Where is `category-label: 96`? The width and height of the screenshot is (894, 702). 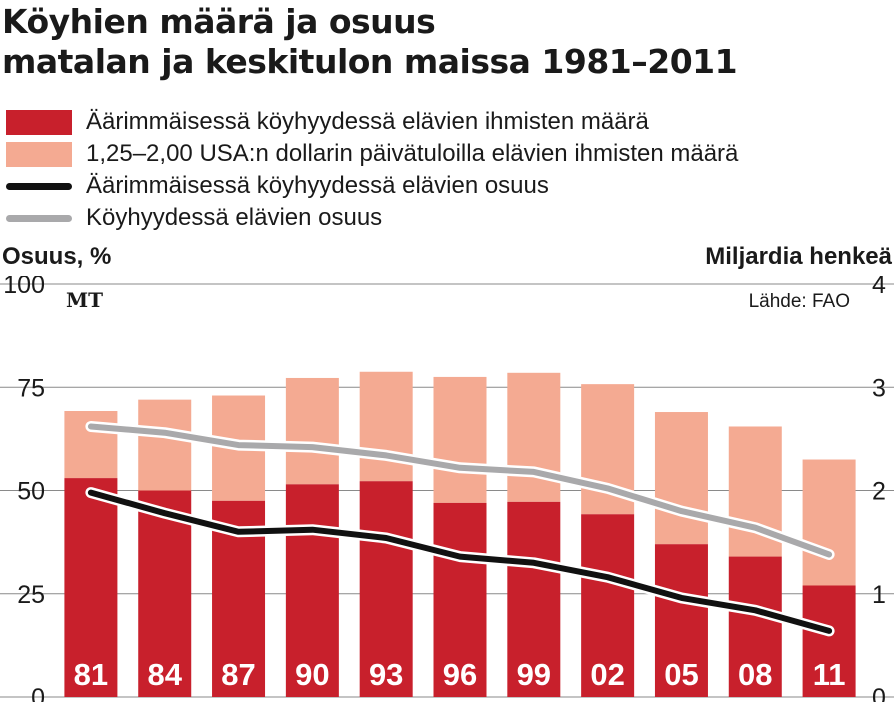
category-label: 96 is located at coordinates (460, 674).